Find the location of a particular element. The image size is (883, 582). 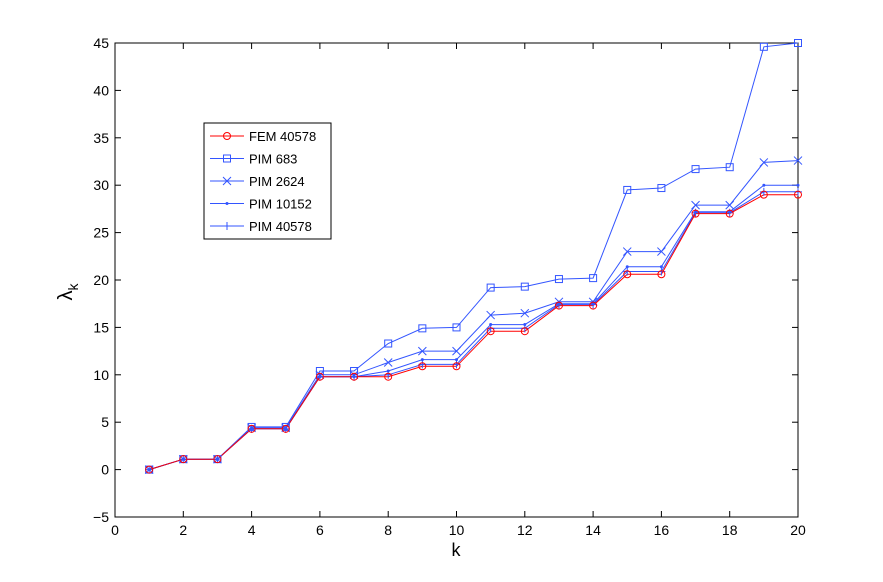

x-tick-label: 10 is located at coordinates (457, 530).